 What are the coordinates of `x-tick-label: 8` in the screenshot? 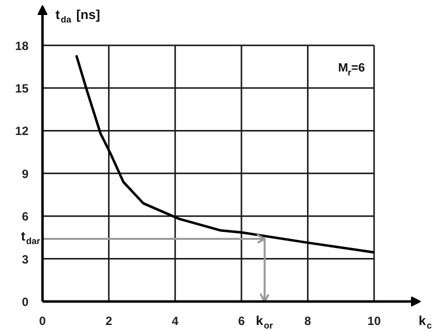 It's located at (308, 321).